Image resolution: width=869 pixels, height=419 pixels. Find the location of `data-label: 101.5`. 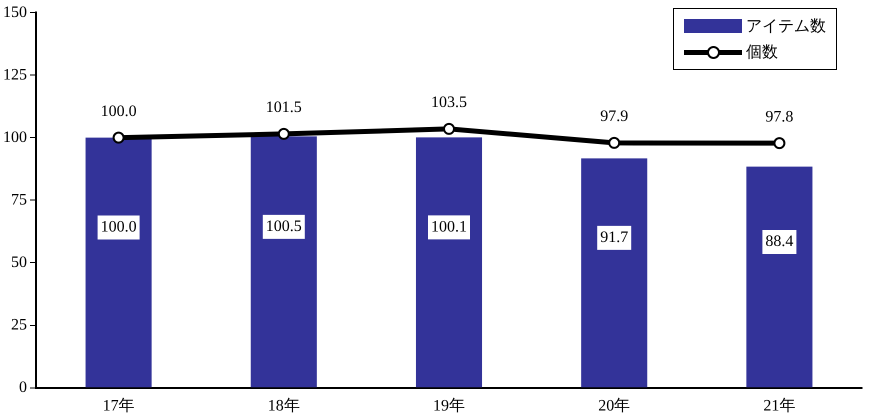

data-label: 101.5 is located at coordinates (284, 107).